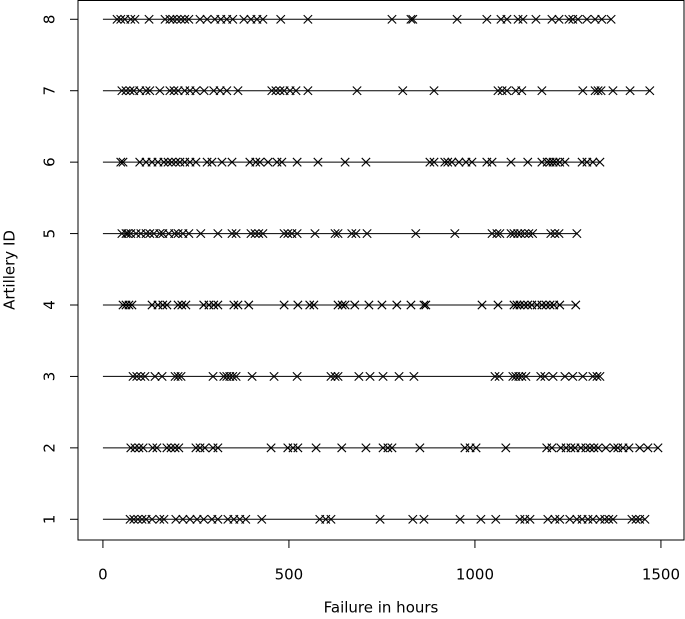  Describe the element at coordinates (50, 162) in the screenshot. I see `y-tick-label: 6` at that location.